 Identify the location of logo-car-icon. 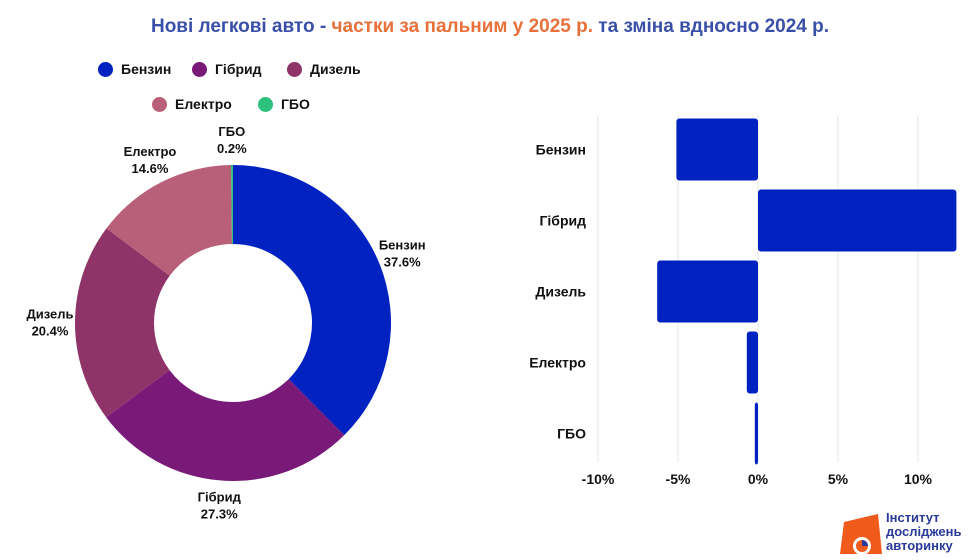
(861, 534).